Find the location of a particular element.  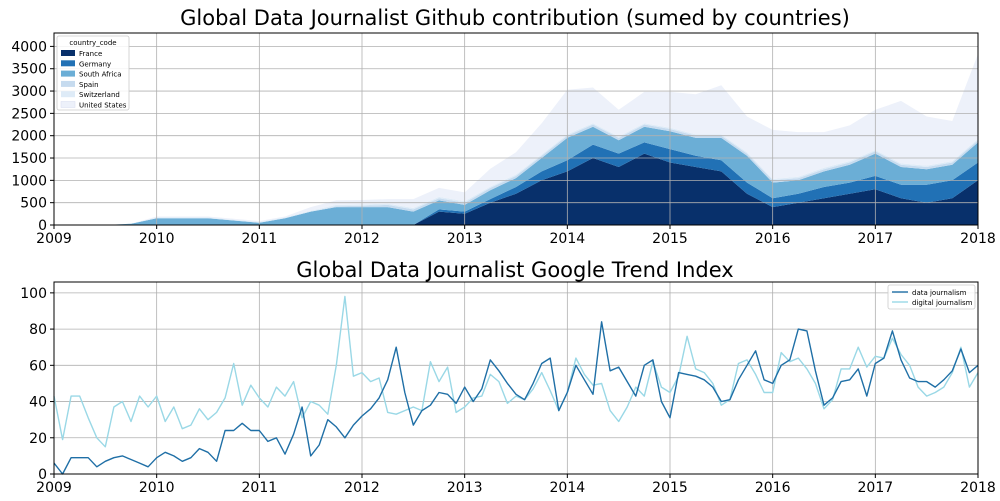

legend-bottom: data journalism digital journalism is located at coordinates (931, 297).